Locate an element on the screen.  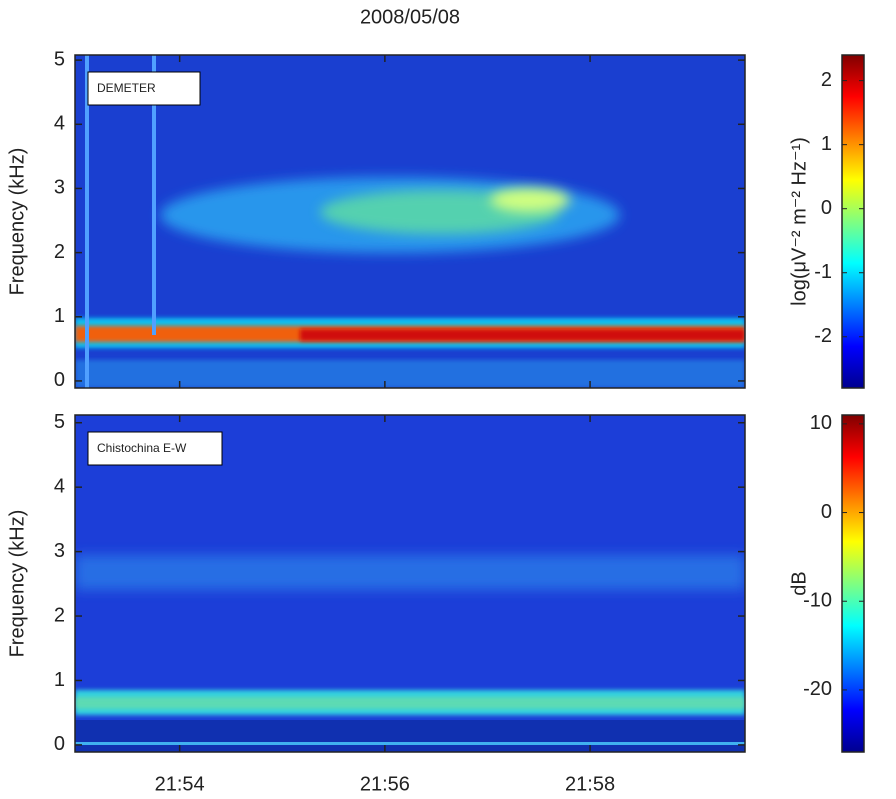
colorbar-tick-label: -2 is located at coordinates (823, 336).